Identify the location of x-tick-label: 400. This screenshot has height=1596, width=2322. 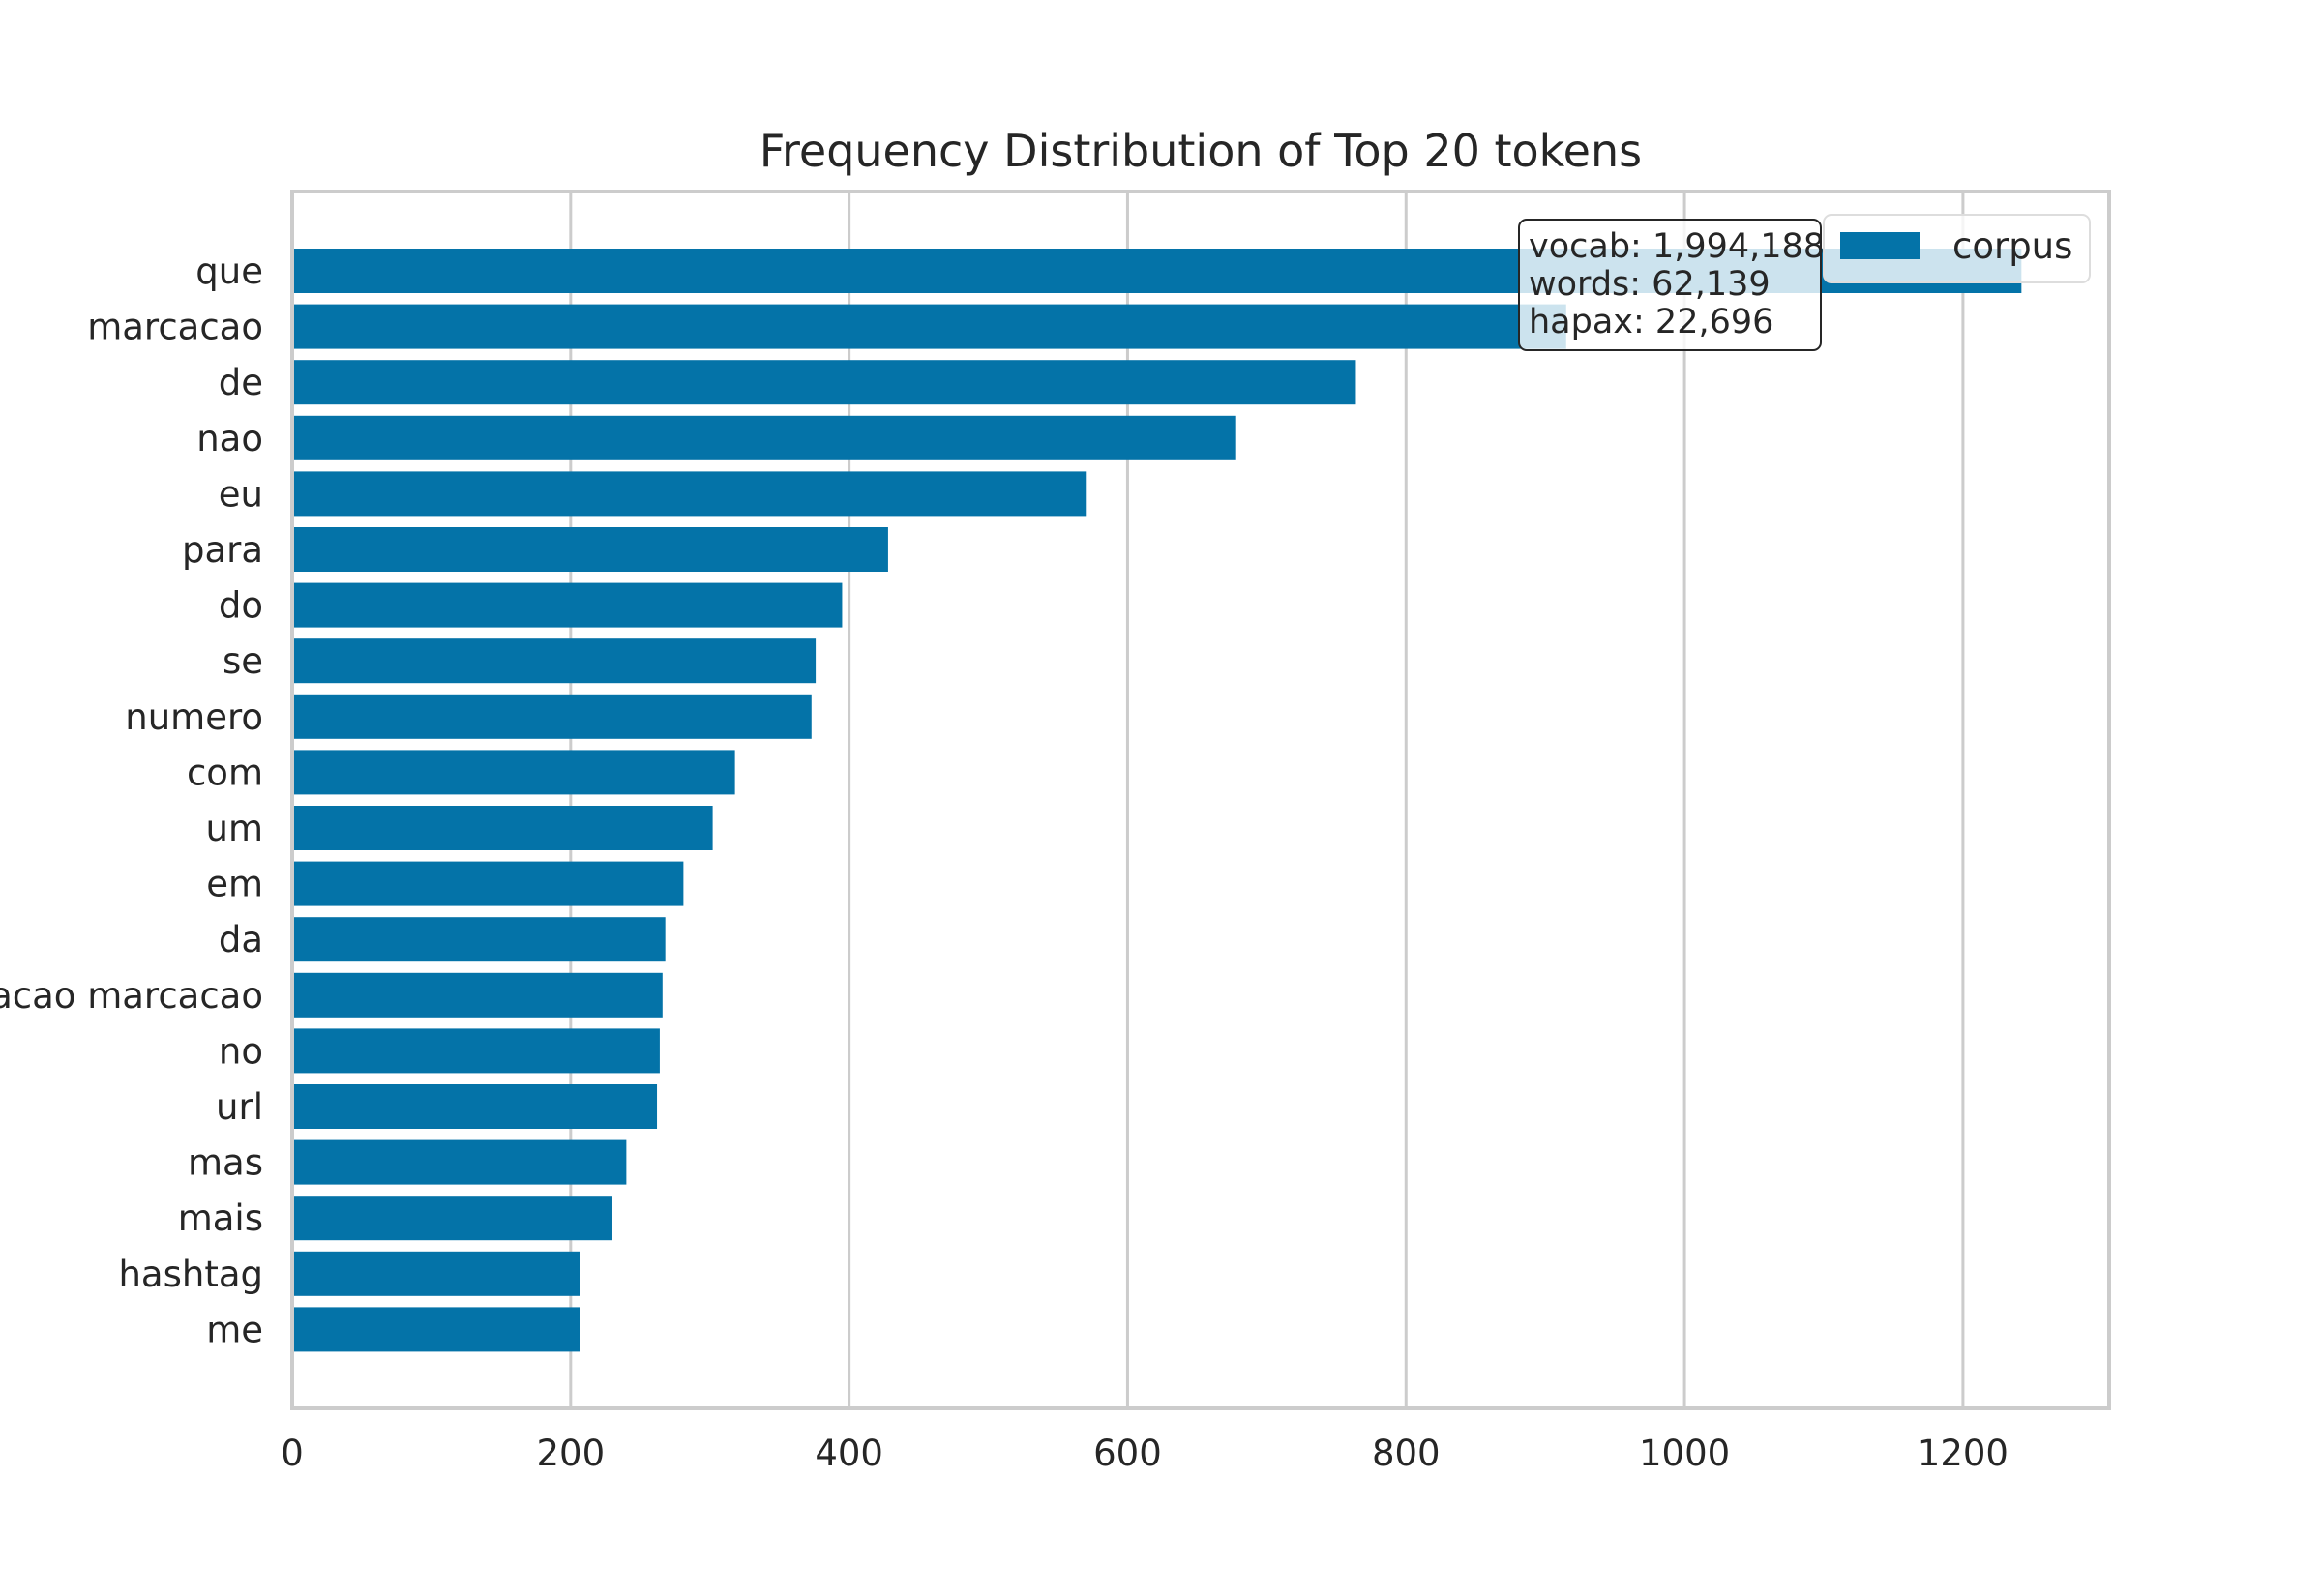
(849, 1453).